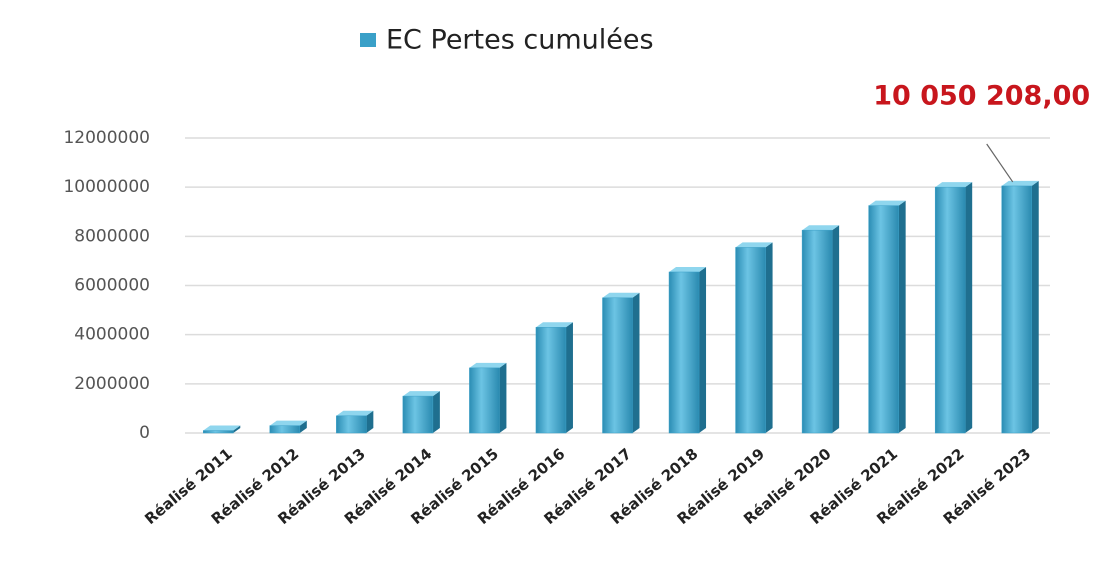 This screenshot has height=581, width=1102. What do you see at coordinates (368, 40) in the screenshot?
I see `legend-swatch` at bounding box center [368, 40].